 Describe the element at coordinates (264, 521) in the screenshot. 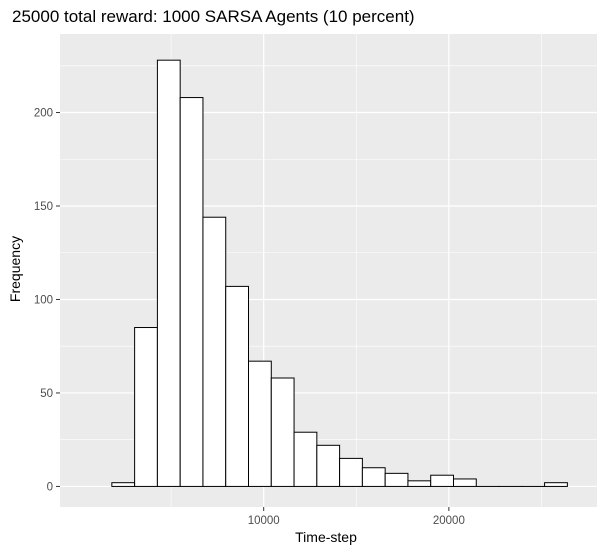

I see `x-tick-label: 10000` at that location.